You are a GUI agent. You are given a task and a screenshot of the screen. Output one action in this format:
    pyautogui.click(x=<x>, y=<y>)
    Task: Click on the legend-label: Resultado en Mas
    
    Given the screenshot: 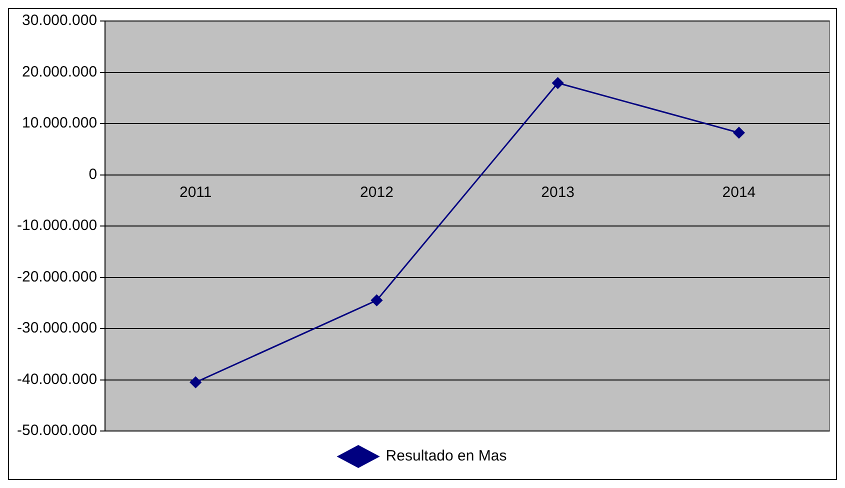 What is the action you would take?
    pyautogui.click(x=446, y=456)
    